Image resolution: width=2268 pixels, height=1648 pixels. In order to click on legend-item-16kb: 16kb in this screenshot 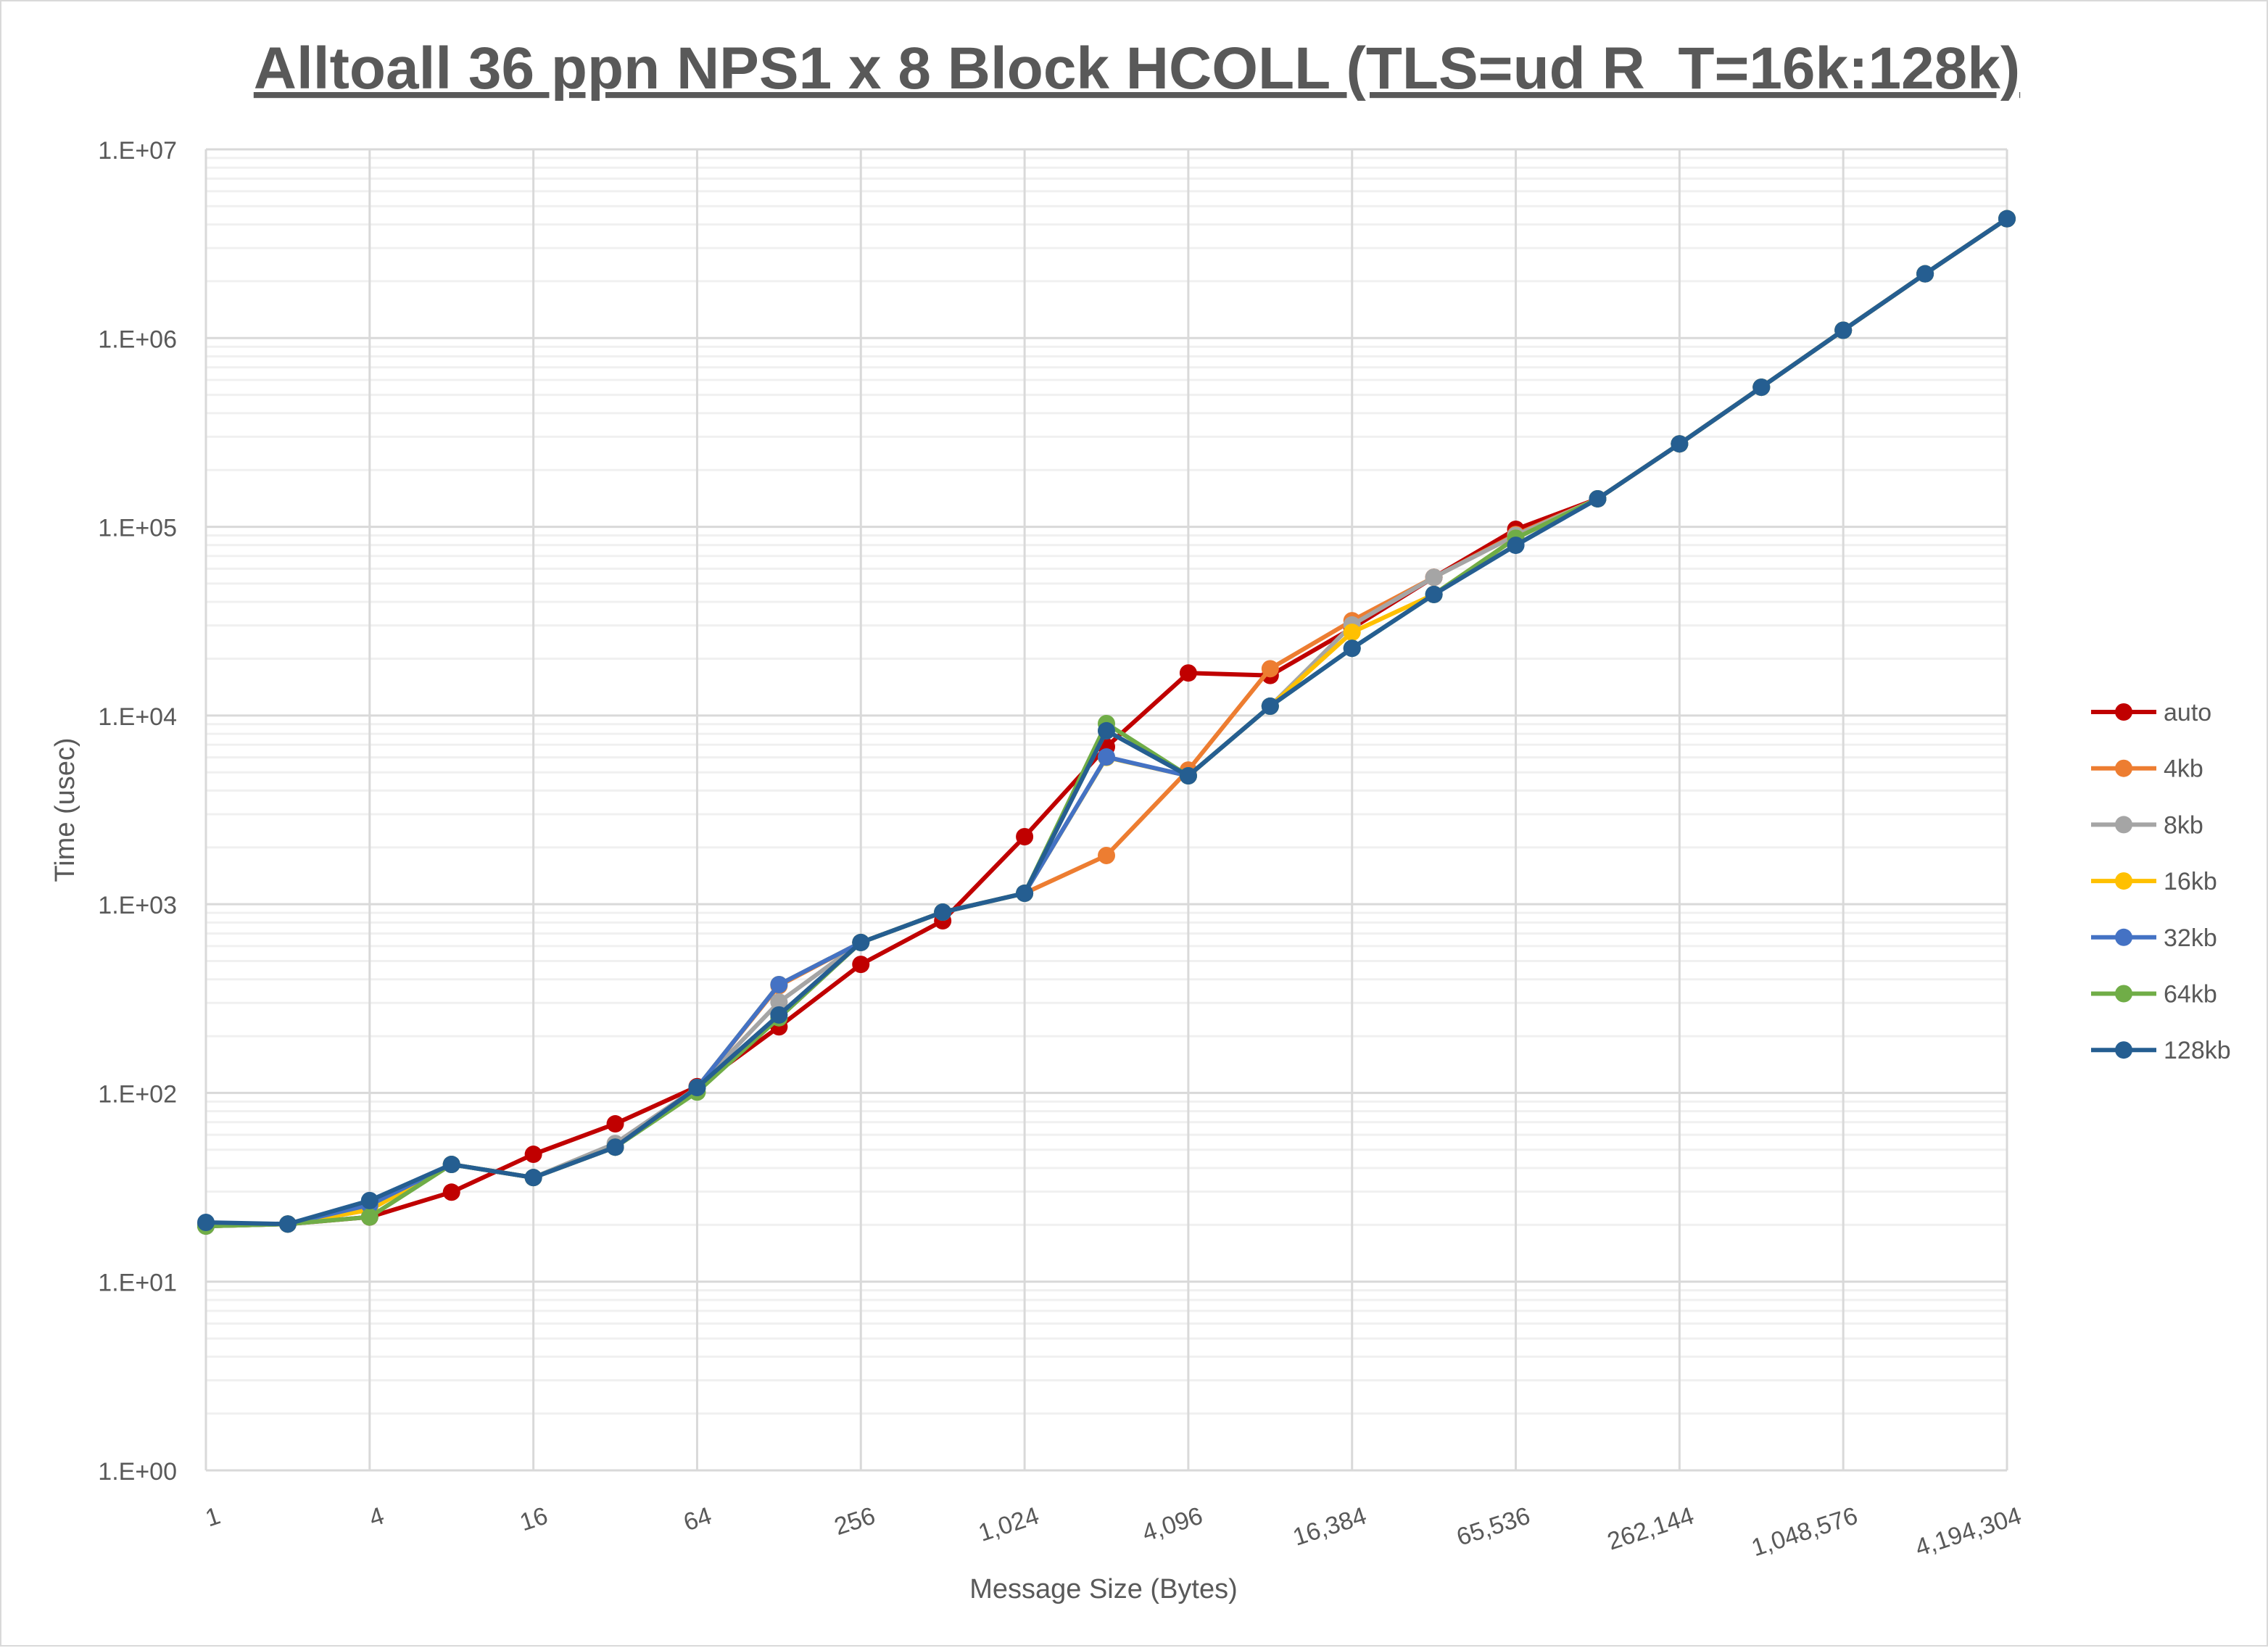, I will do `click(2154, 881)`.